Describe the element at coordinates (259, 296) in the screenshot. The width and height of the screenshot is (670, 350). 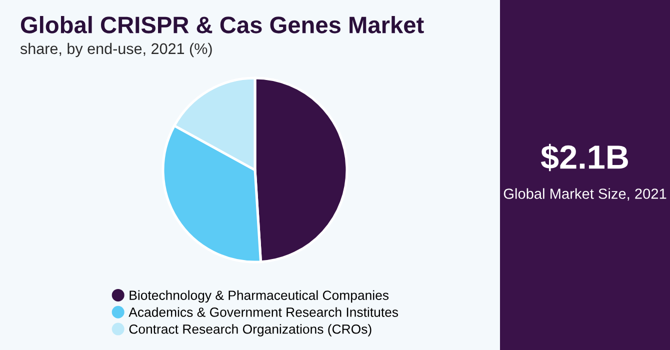
I see `legend-label: Biotechnology & Pharmaceutical Companies` at that location.